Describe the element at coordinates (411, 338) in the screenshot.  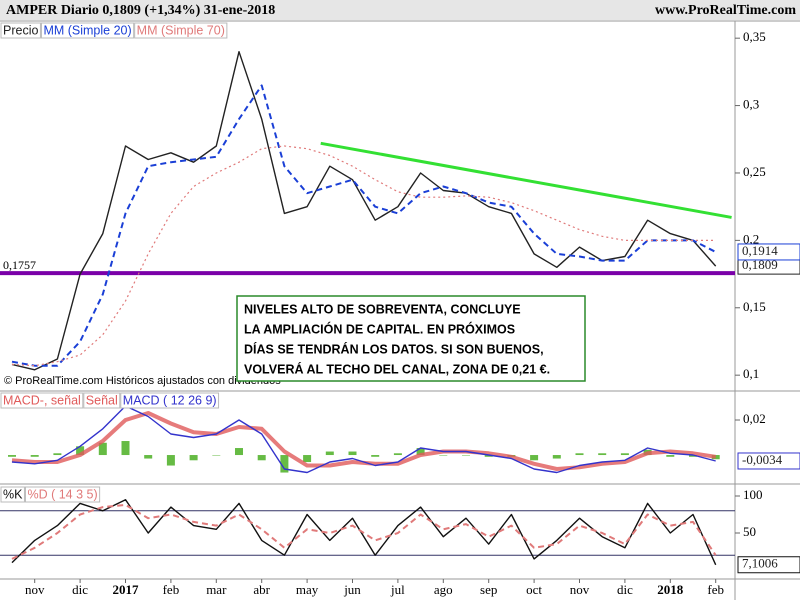
I see `annotation-box` at that location.